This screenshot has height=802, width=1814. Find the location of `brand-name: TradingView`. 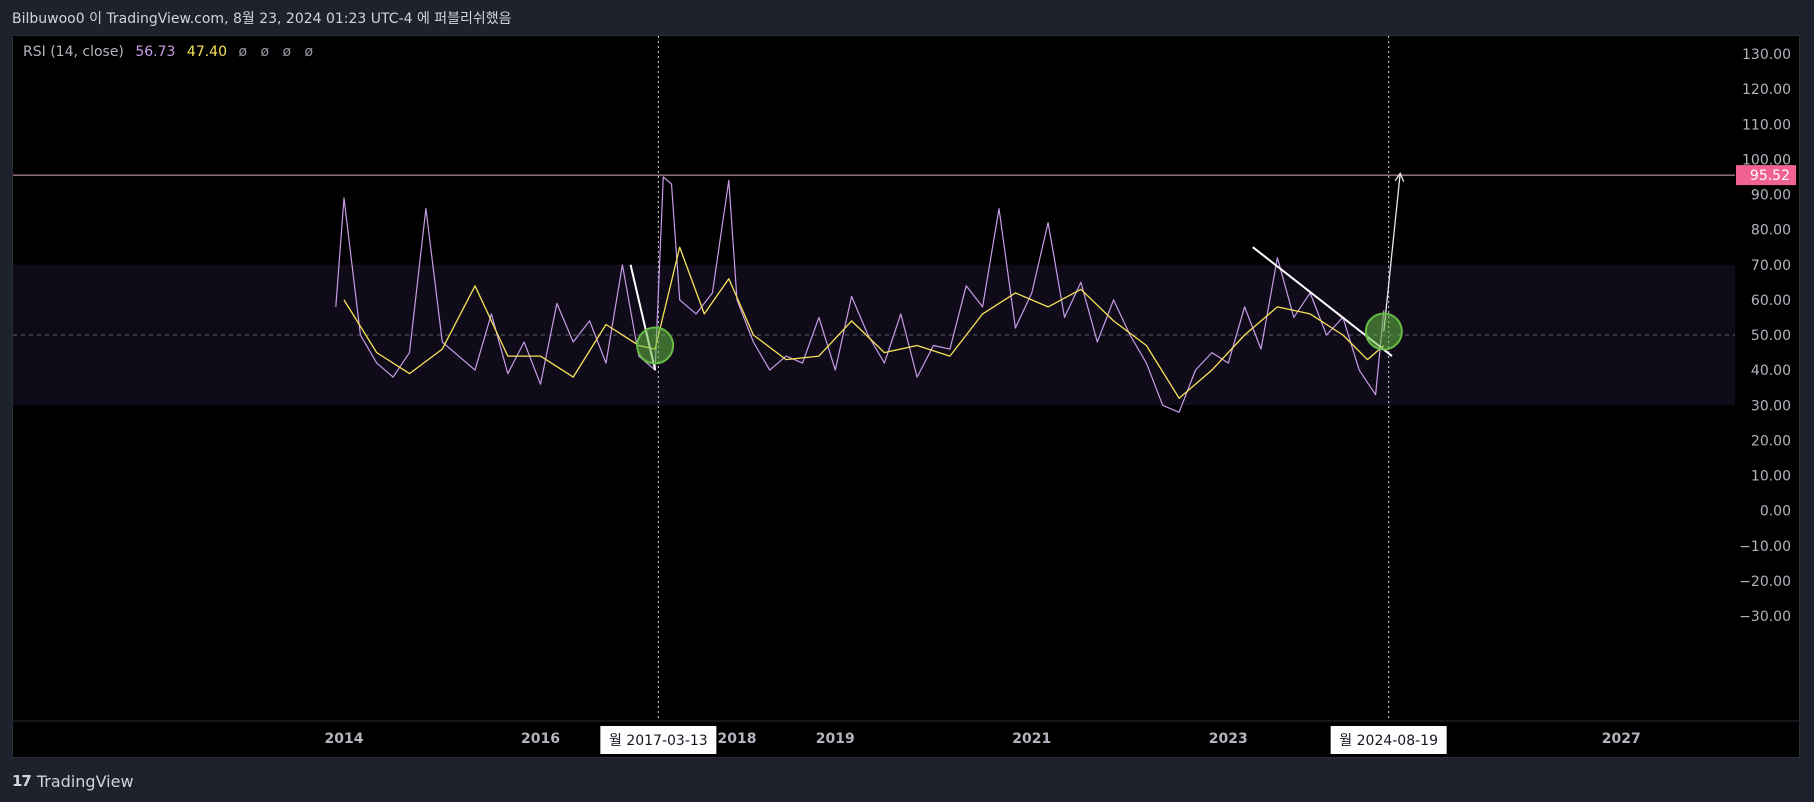

brand-name: TradingView is located at coordinates (85, 781).